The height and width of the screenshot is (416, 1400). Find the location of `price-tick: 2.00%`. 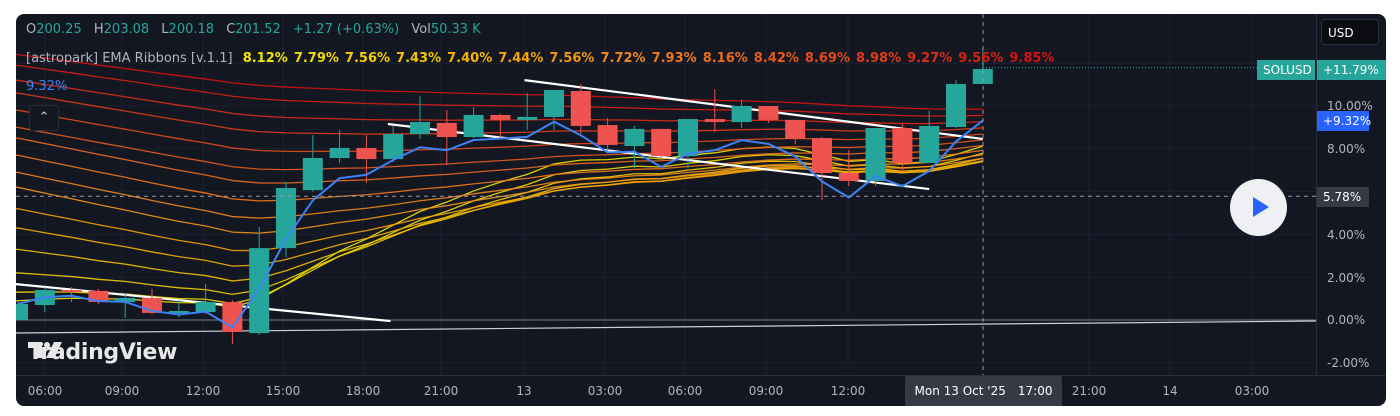

price-tick: 2.00% is located at coordinates (1346, 278).